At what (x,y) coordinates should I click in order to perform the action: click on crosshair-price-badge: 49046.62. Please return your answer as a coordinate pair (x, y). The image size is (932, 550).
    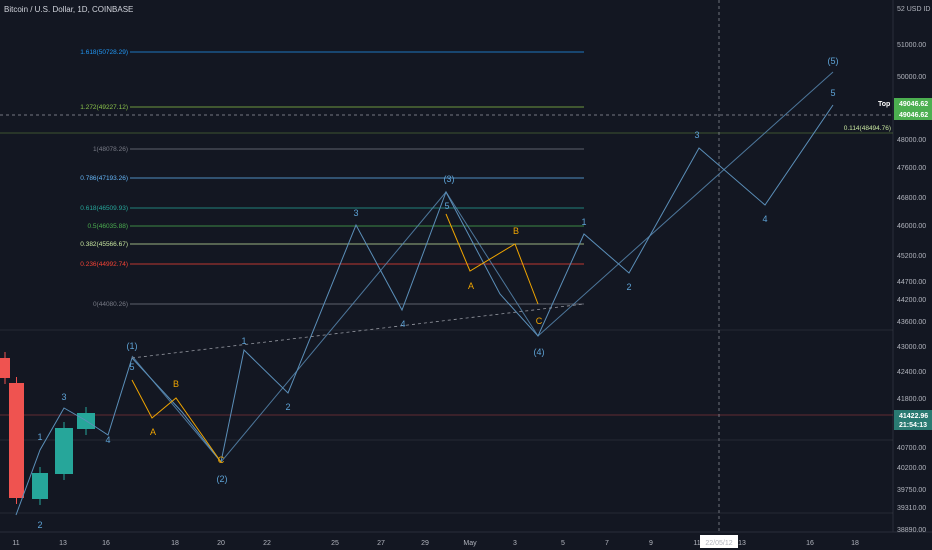
    Looking at the image, I should click on (913, 115).